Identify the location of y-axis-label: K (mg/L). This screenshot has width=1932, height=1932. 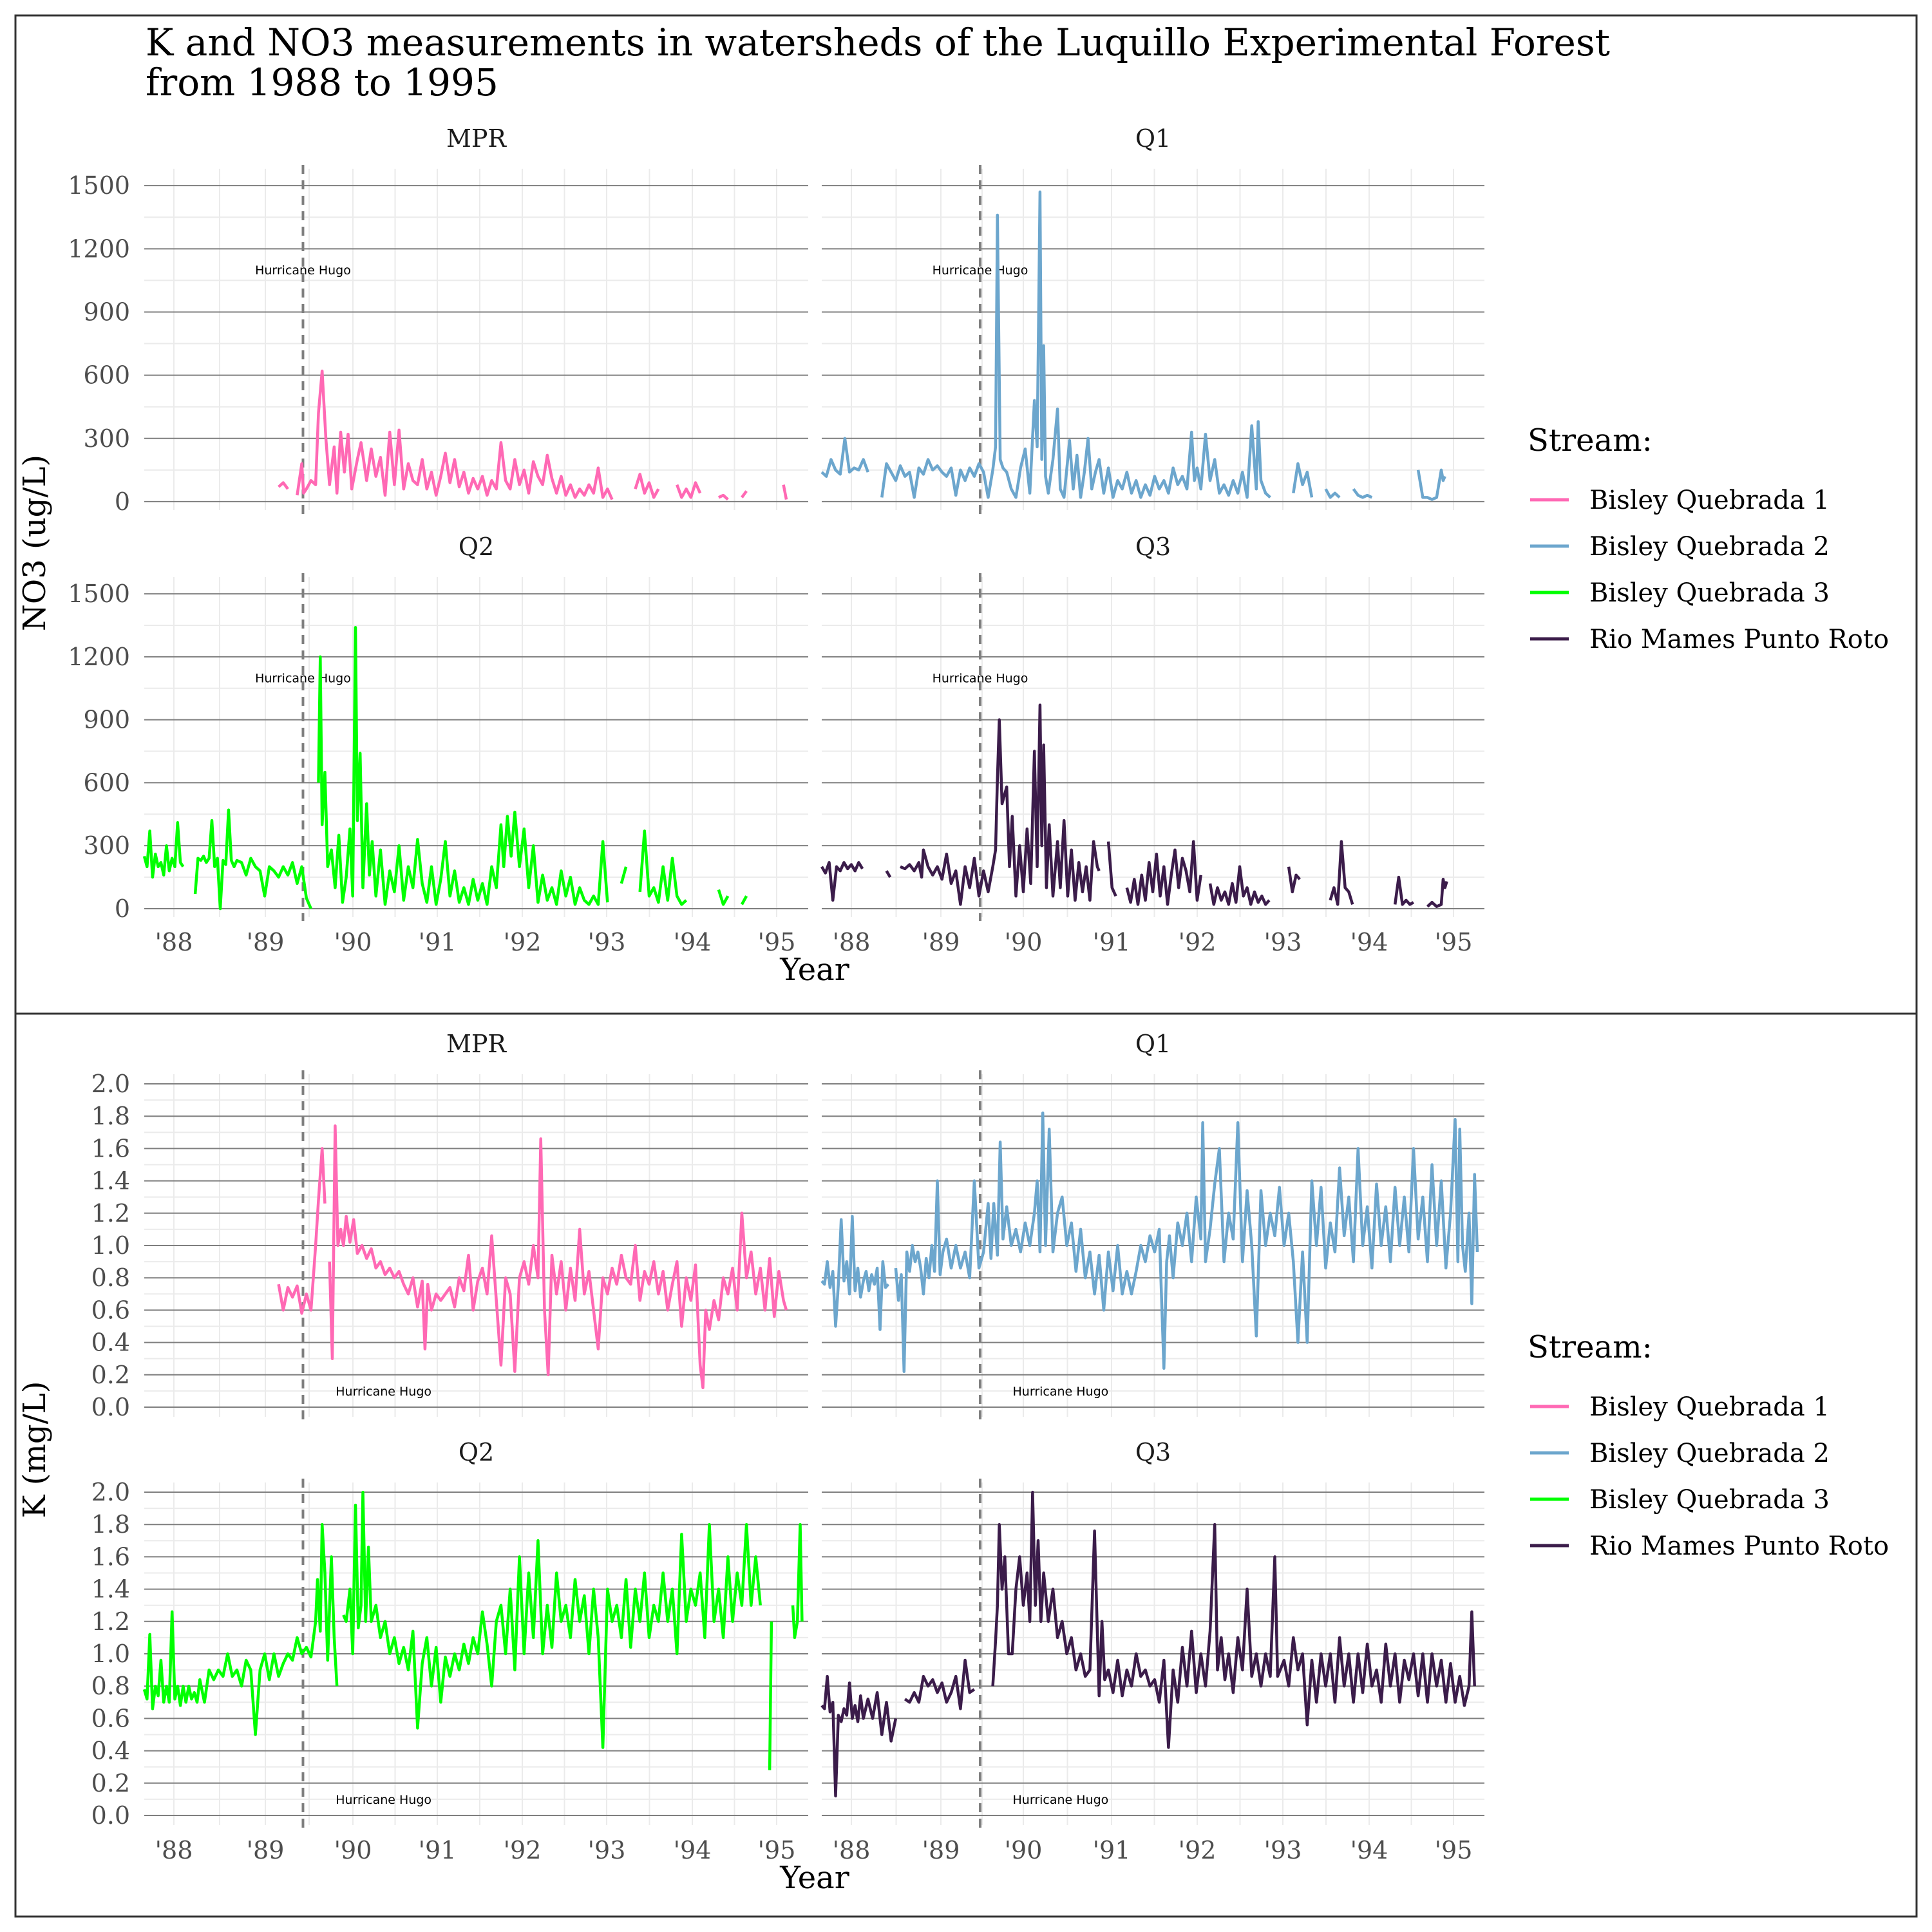
(35, 1450).